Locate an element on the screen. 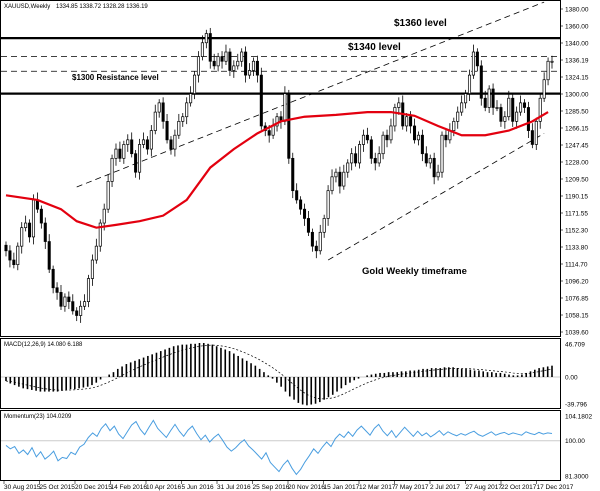 The image size is (600, 491). price-tick-label: 1300.00 is located at coordinates (577, 94).